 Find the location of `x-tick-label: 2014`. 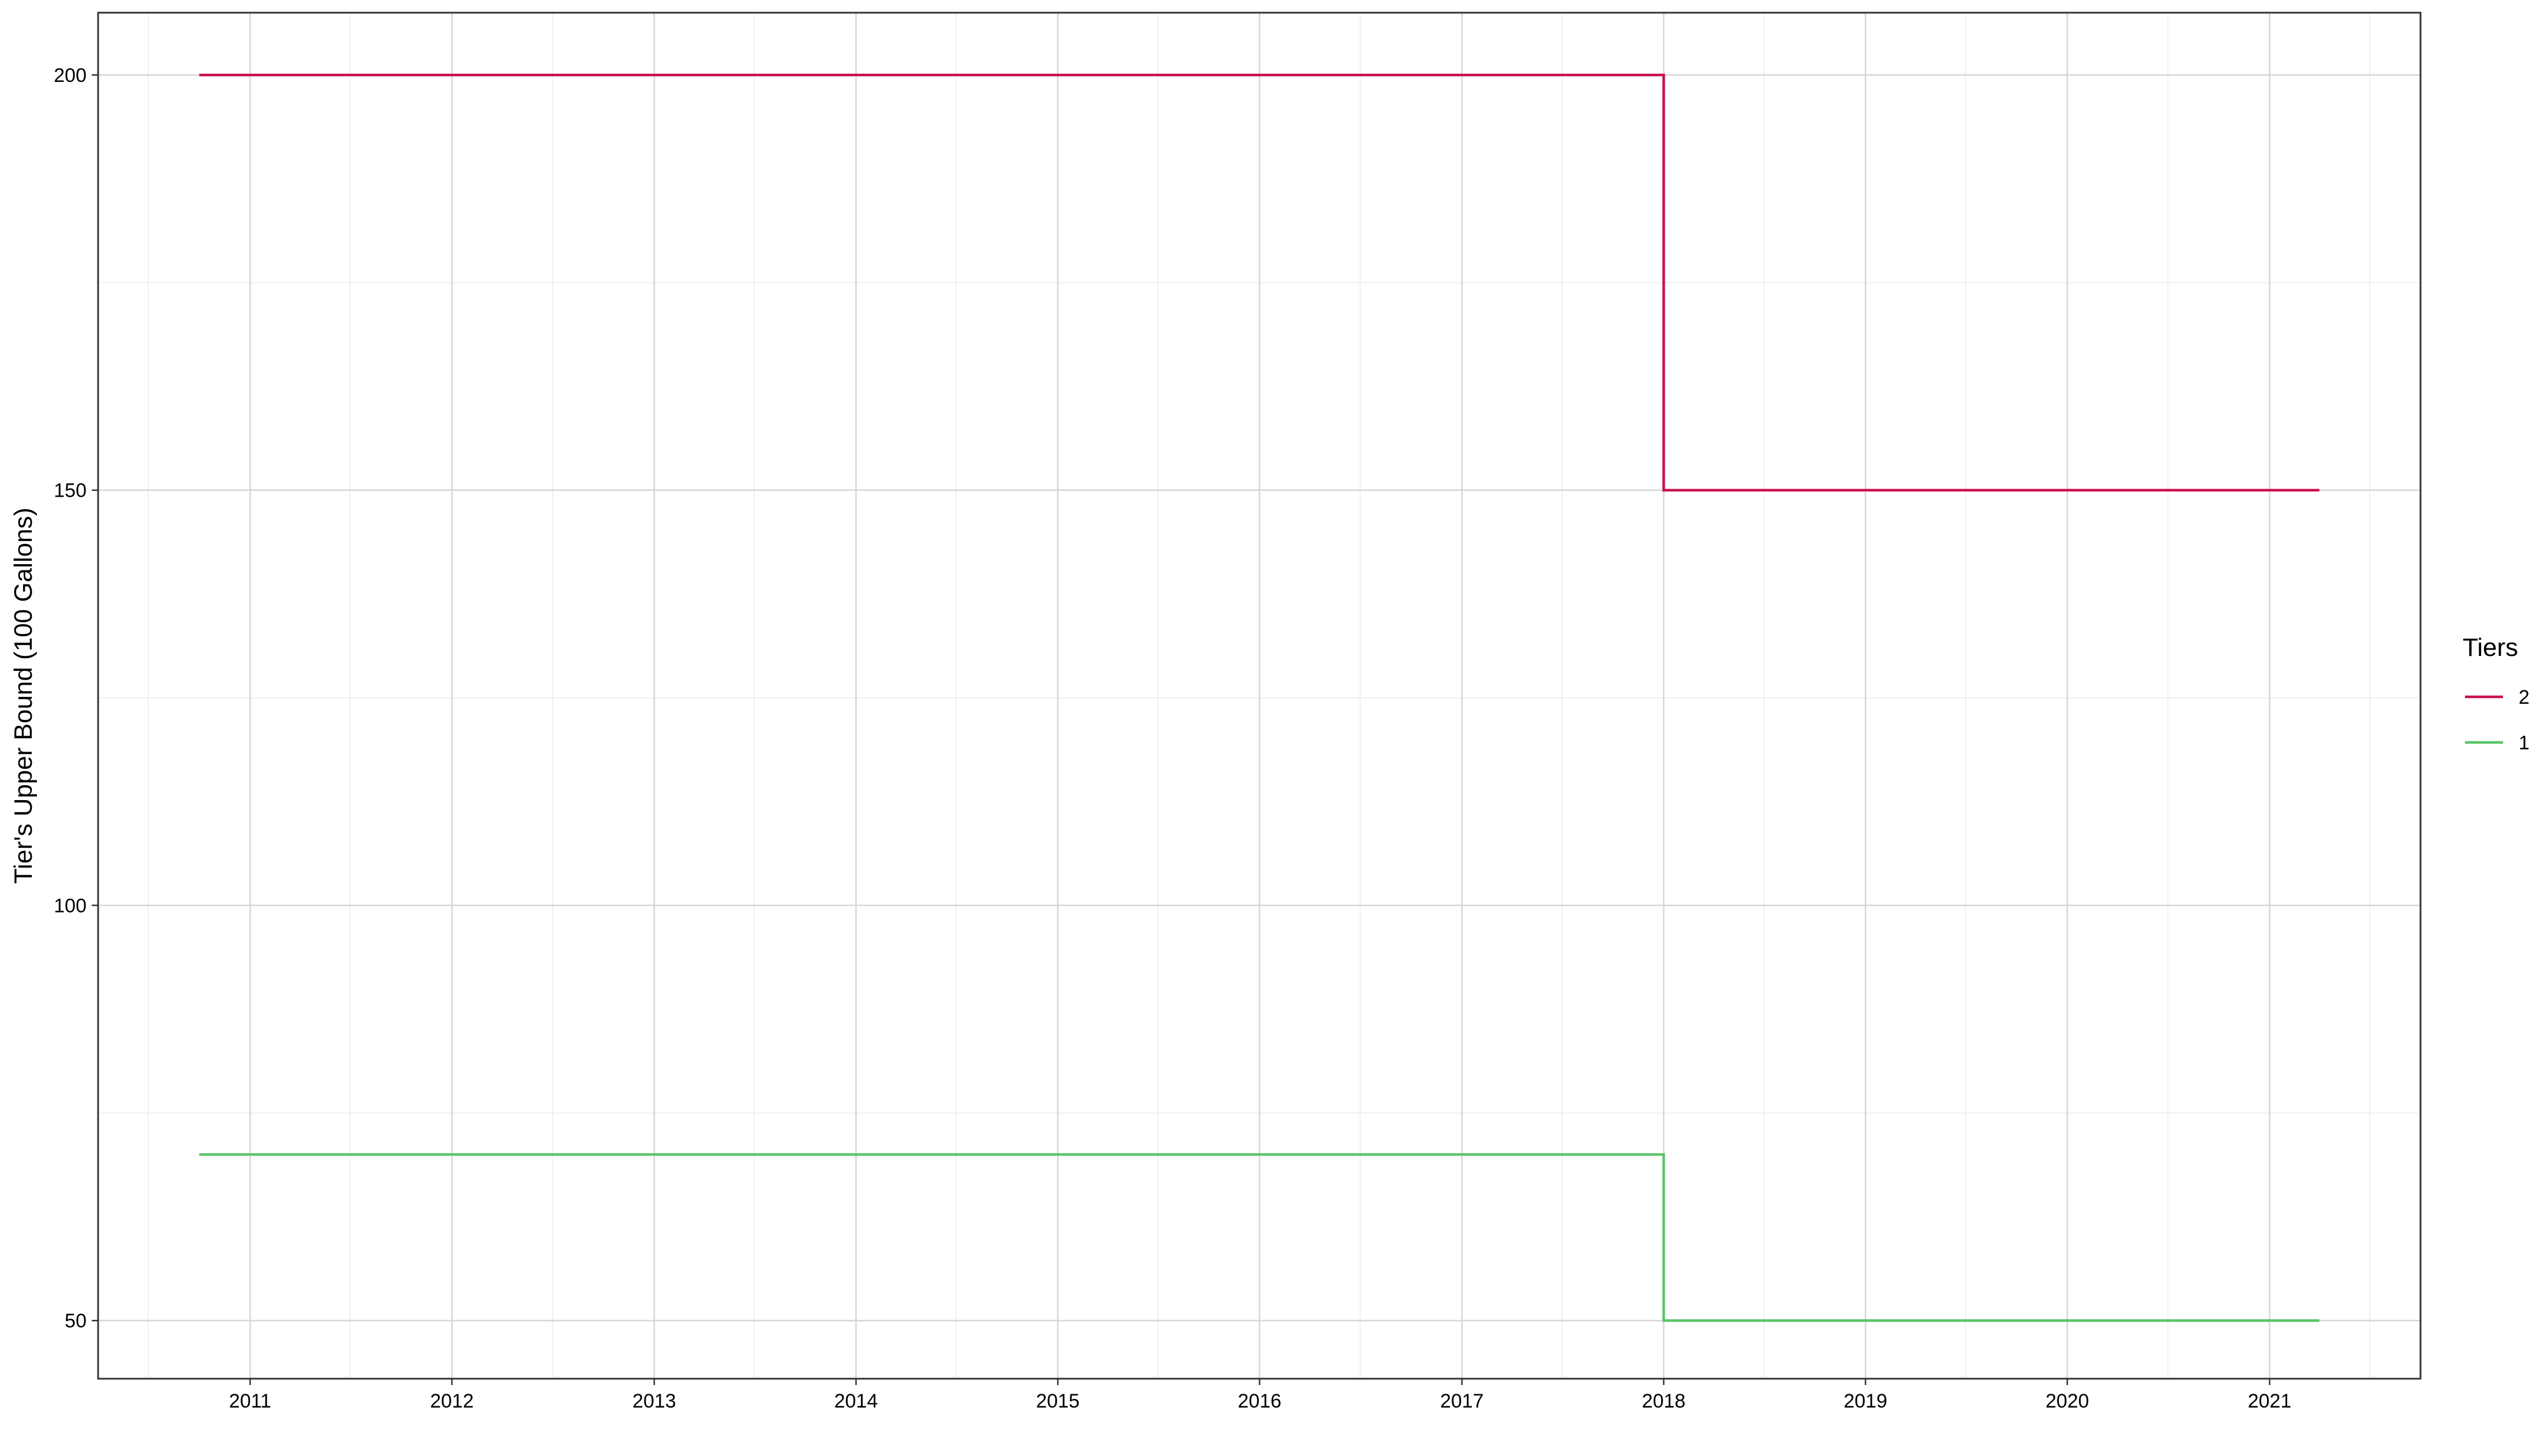

x-tick-label: 2014 is located at coordinates (856, 1401).